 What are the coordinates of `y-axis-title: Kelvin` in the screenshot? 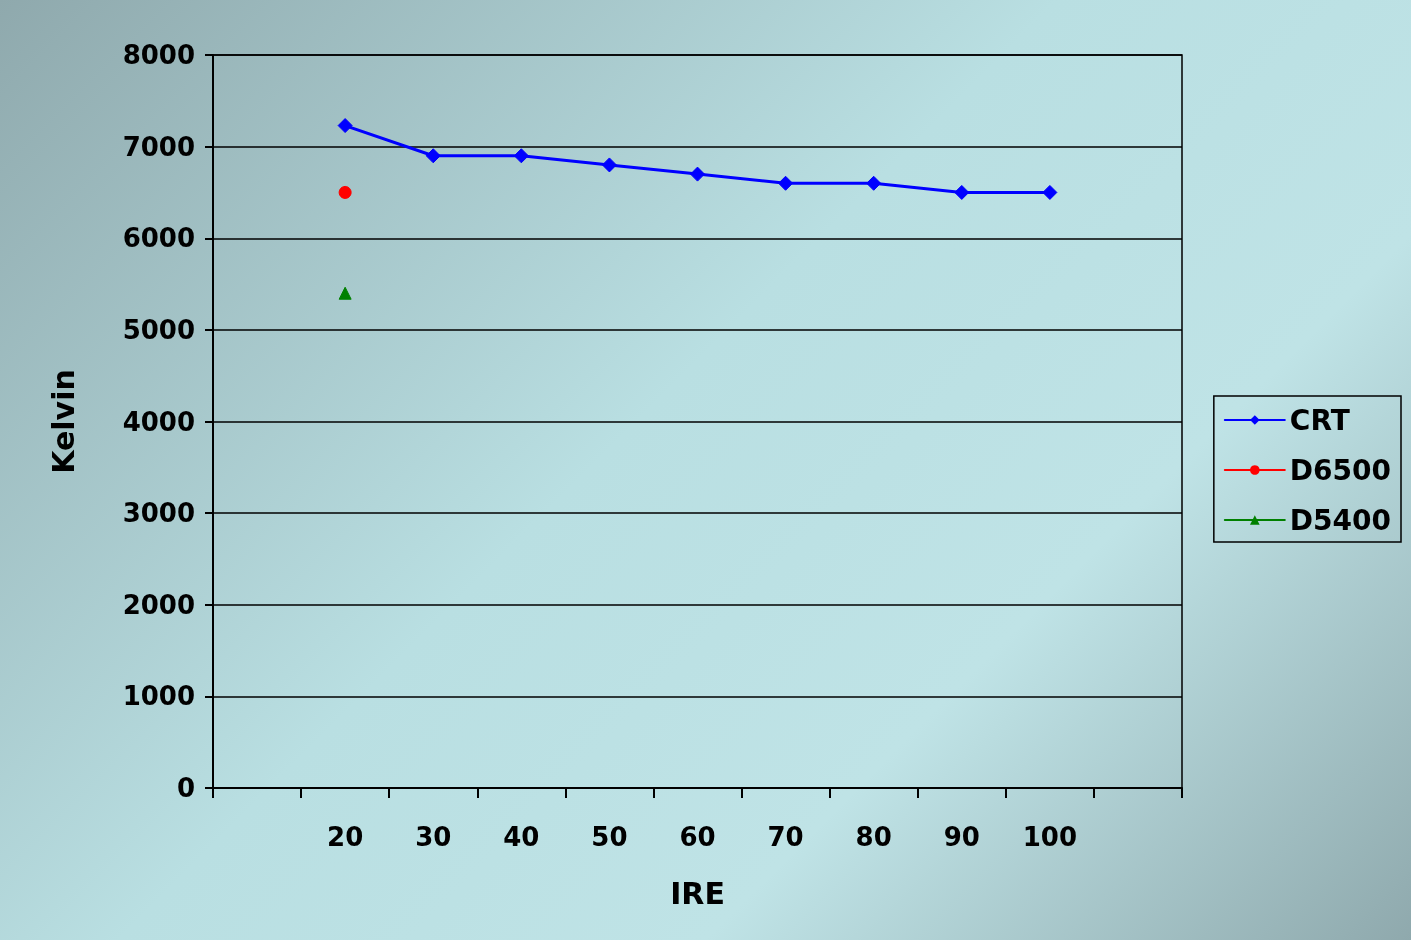 It's located at (63, 421).